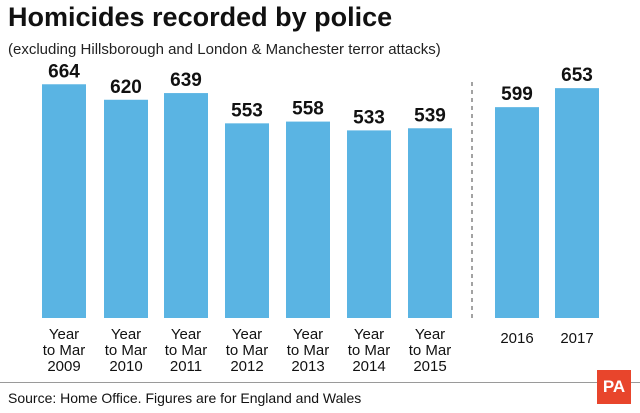 Image resolution: width=640 pixels, height=413 pixels. Describe the element at coordinates (126, 87) in the screenshot. I see `data-label-1: 620` at that location.